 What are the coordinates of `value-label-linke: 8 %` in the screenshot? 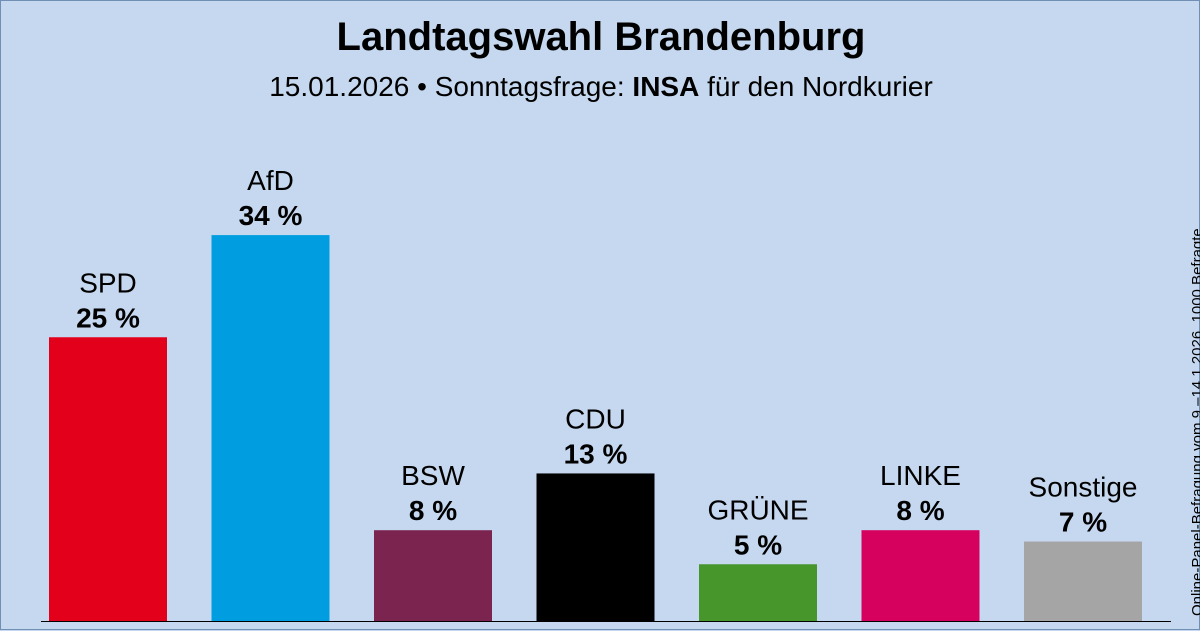 It's located at (920, 510).